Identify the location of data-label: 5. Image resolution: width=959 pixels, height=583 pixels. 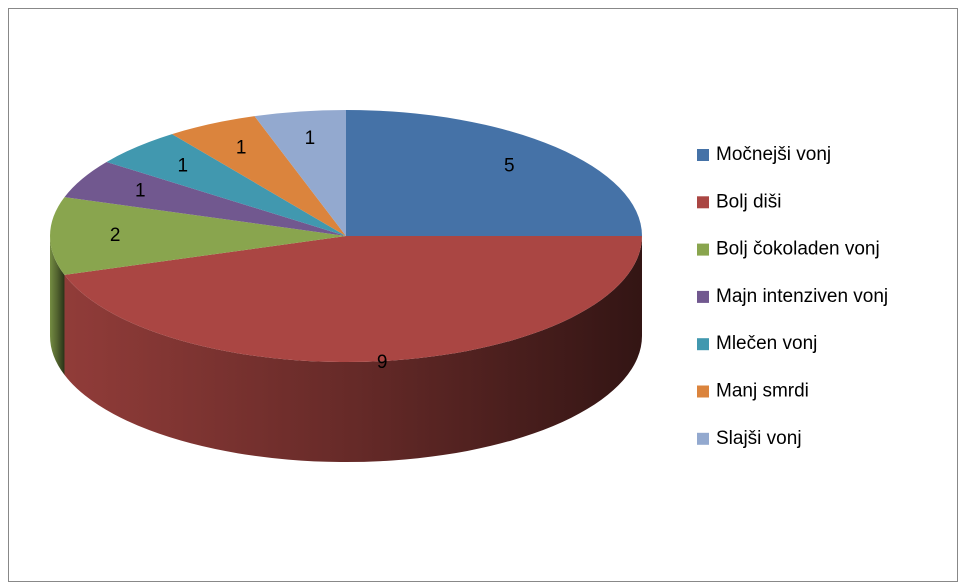
(509, 166).